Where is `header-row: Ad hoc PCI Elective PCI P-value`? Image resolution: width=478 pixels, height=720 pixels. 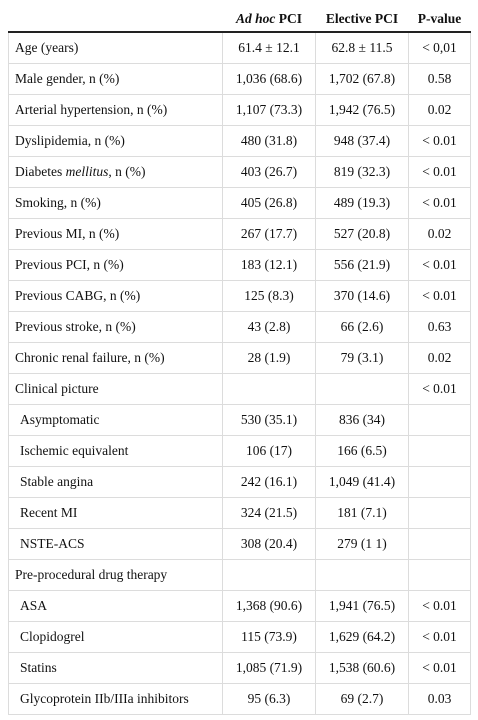
header-row: Ad hoc PCI Elective PCI P-value is located at coordinates (239, 19).